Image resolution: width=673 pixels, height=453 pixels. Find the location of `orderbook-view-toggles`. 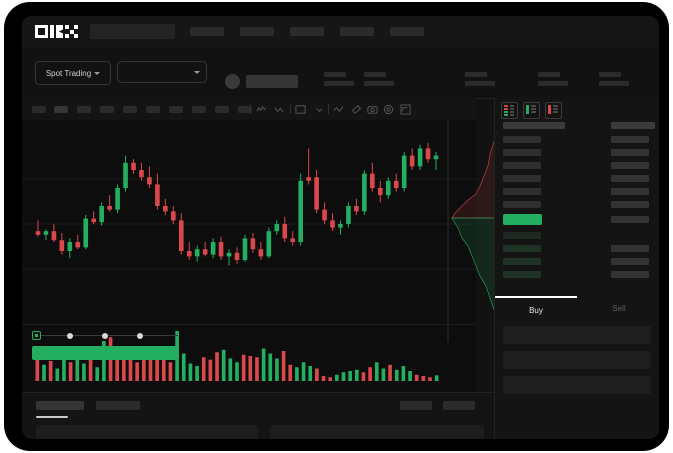

orderbook-view-toggles is located at coordinates (531, 110).